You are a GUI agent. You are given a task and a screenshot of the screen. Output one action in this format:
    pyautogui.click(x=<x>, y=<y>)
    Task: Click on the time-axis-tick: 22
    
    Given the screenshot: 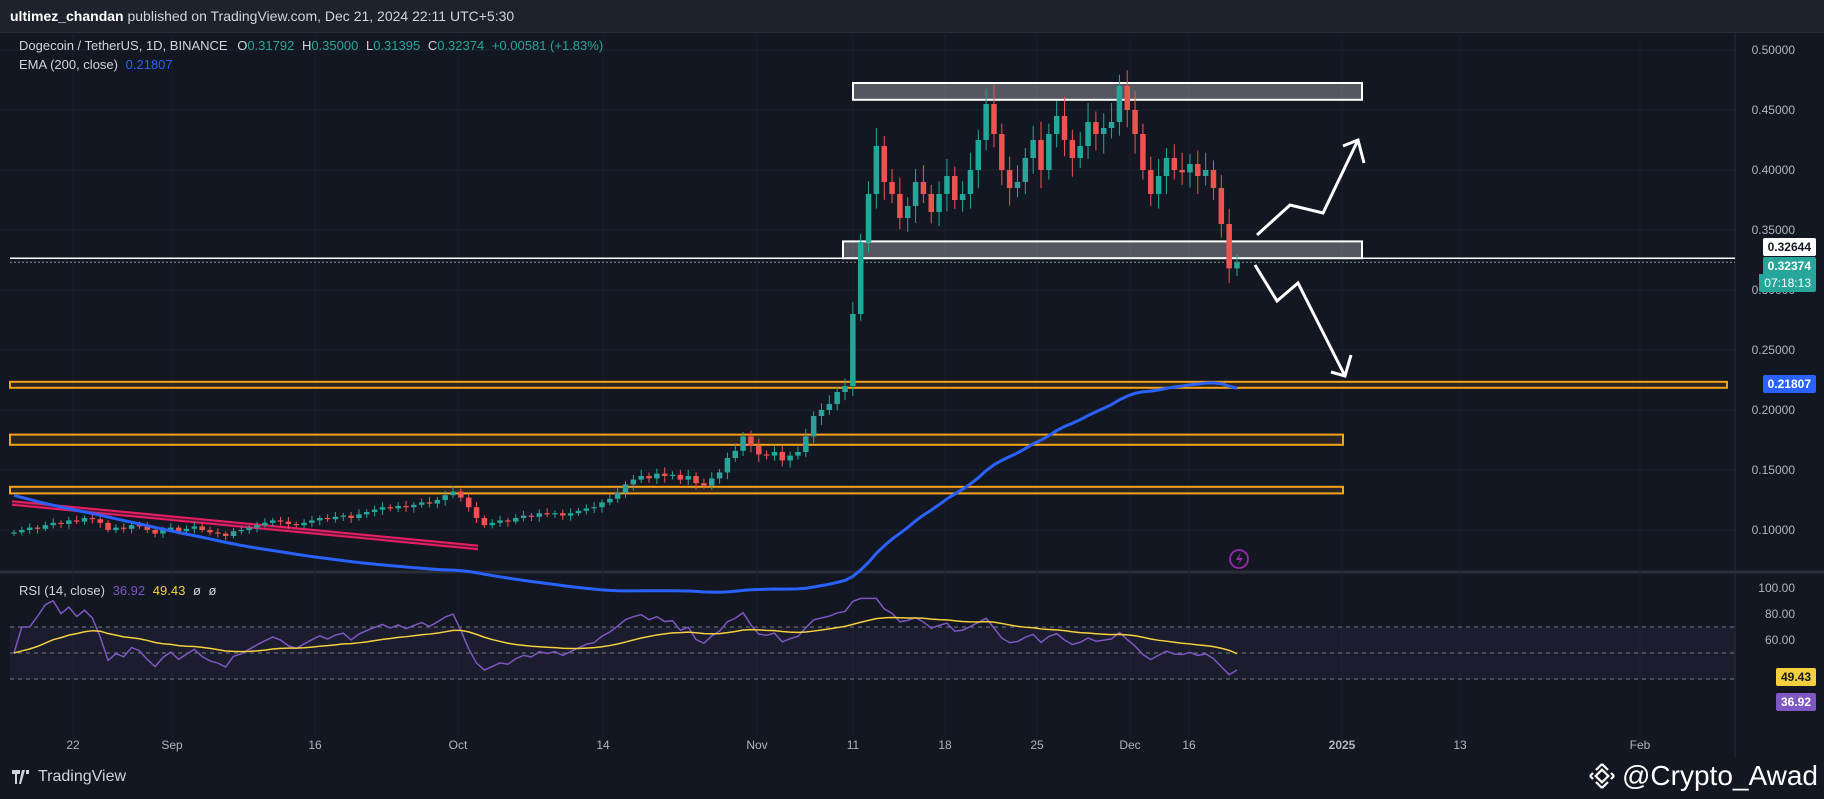 What is the action you would take?
    pyautogui.click(x=73, y=745)
    